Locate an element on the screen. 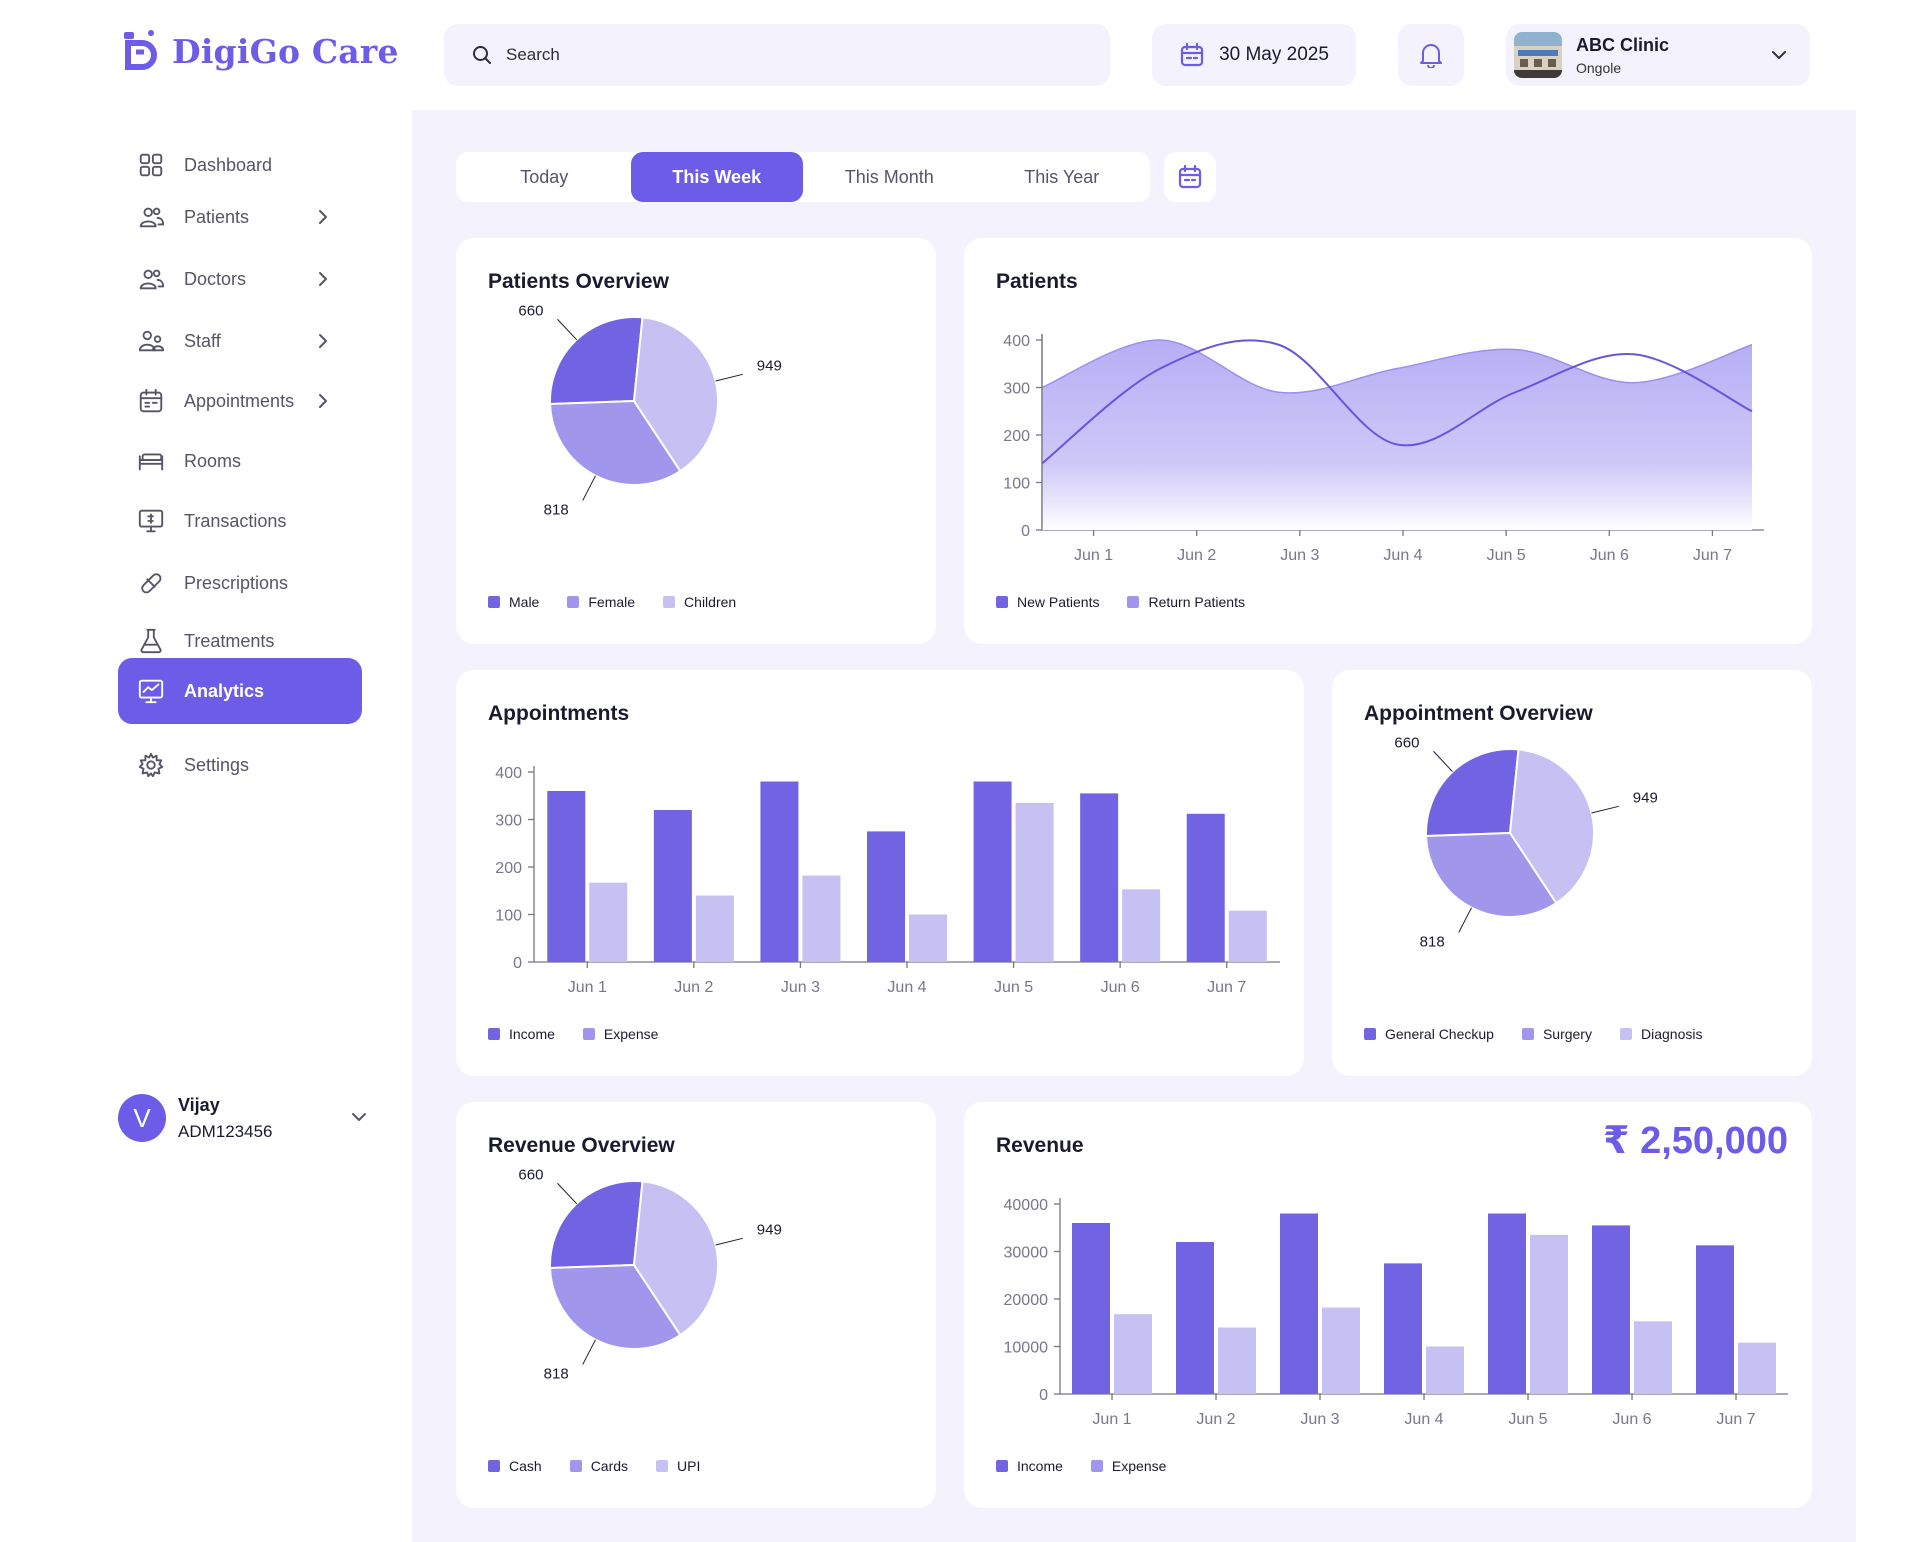  y-tick-label: 200 is located at coordinates (1016, 436).